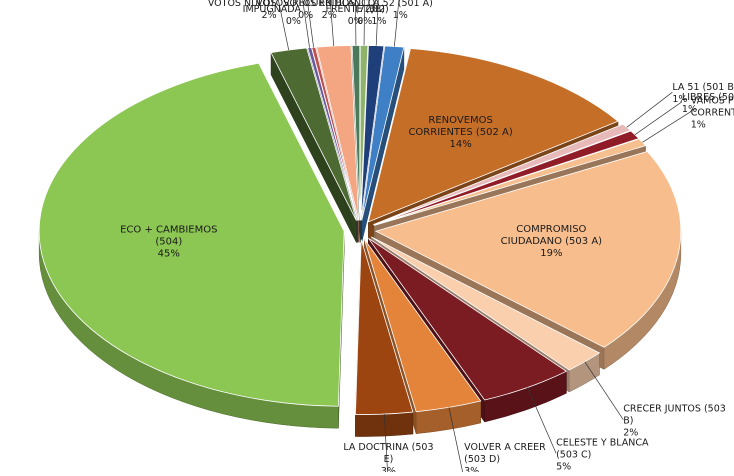 The image size is (734, 476). I want to click on slice-percent-eco-cambiemos-504: 45%, so click(169, 254).